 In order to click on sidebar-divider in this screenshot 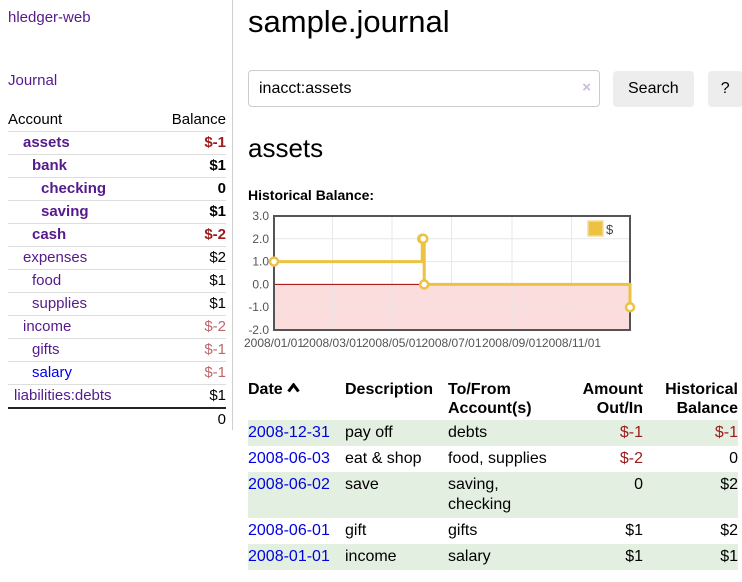, I will do `click(232, 215)`.